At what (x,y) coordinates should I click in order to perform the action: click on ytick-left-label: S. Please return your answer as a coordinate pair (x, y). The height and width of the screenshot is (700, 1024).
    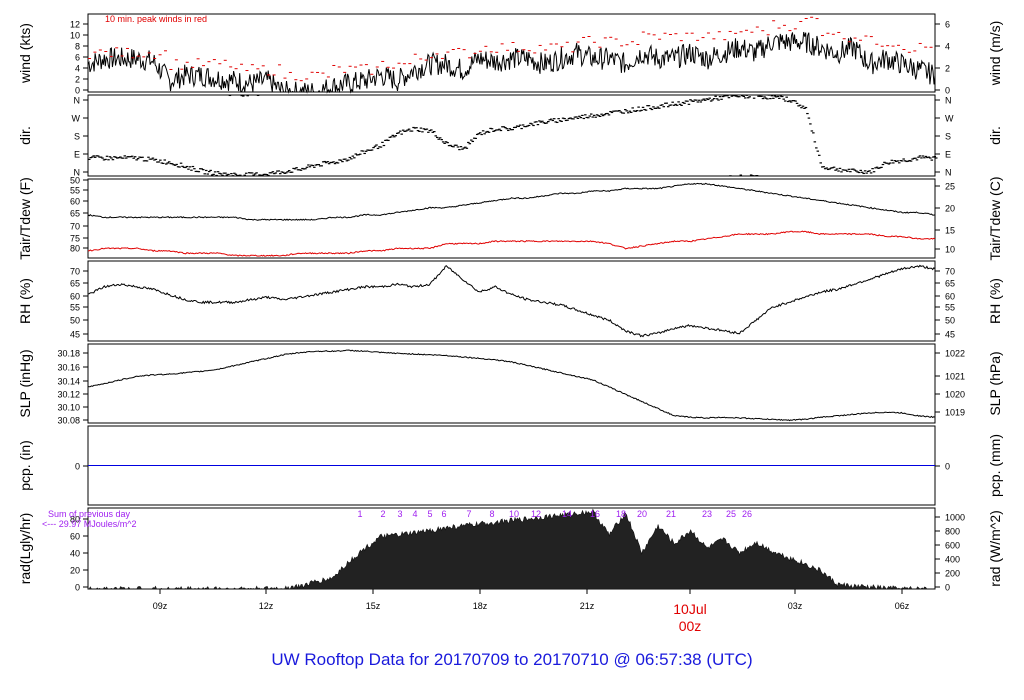
    Looking at the image, I should click on (77, 137).